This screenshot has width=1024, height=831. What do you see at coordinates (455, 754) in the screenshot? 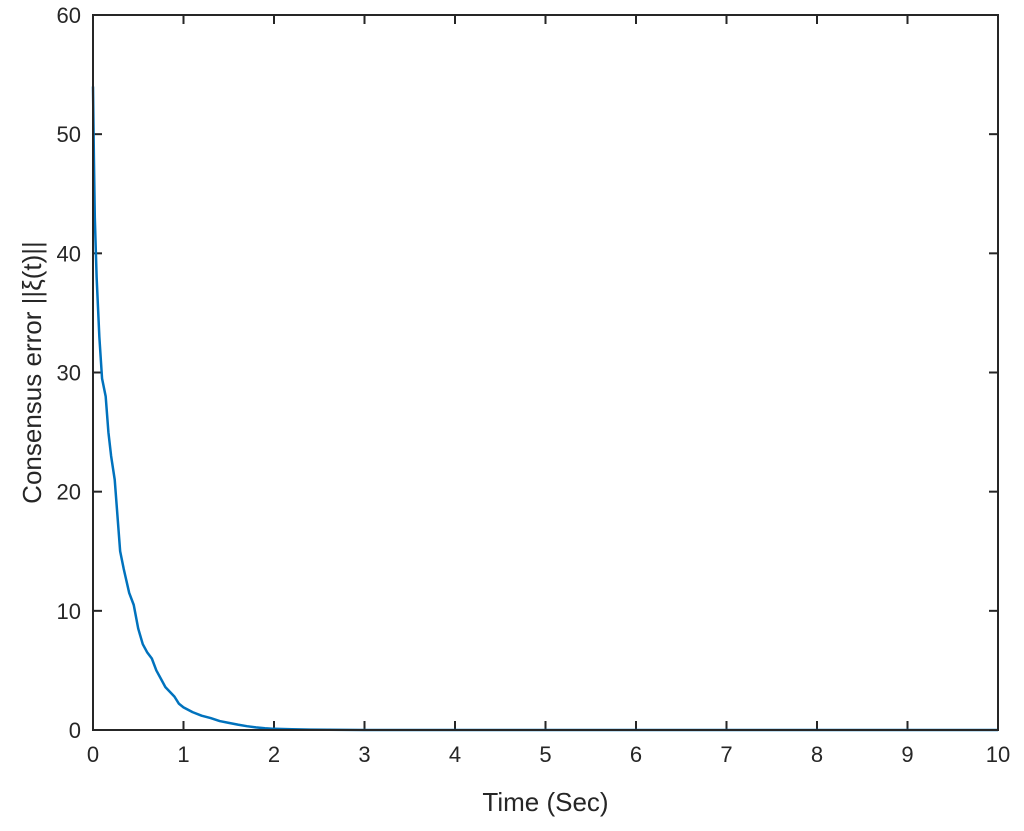
I see `x-tick-label: 4` at bounding box center [455, 754].